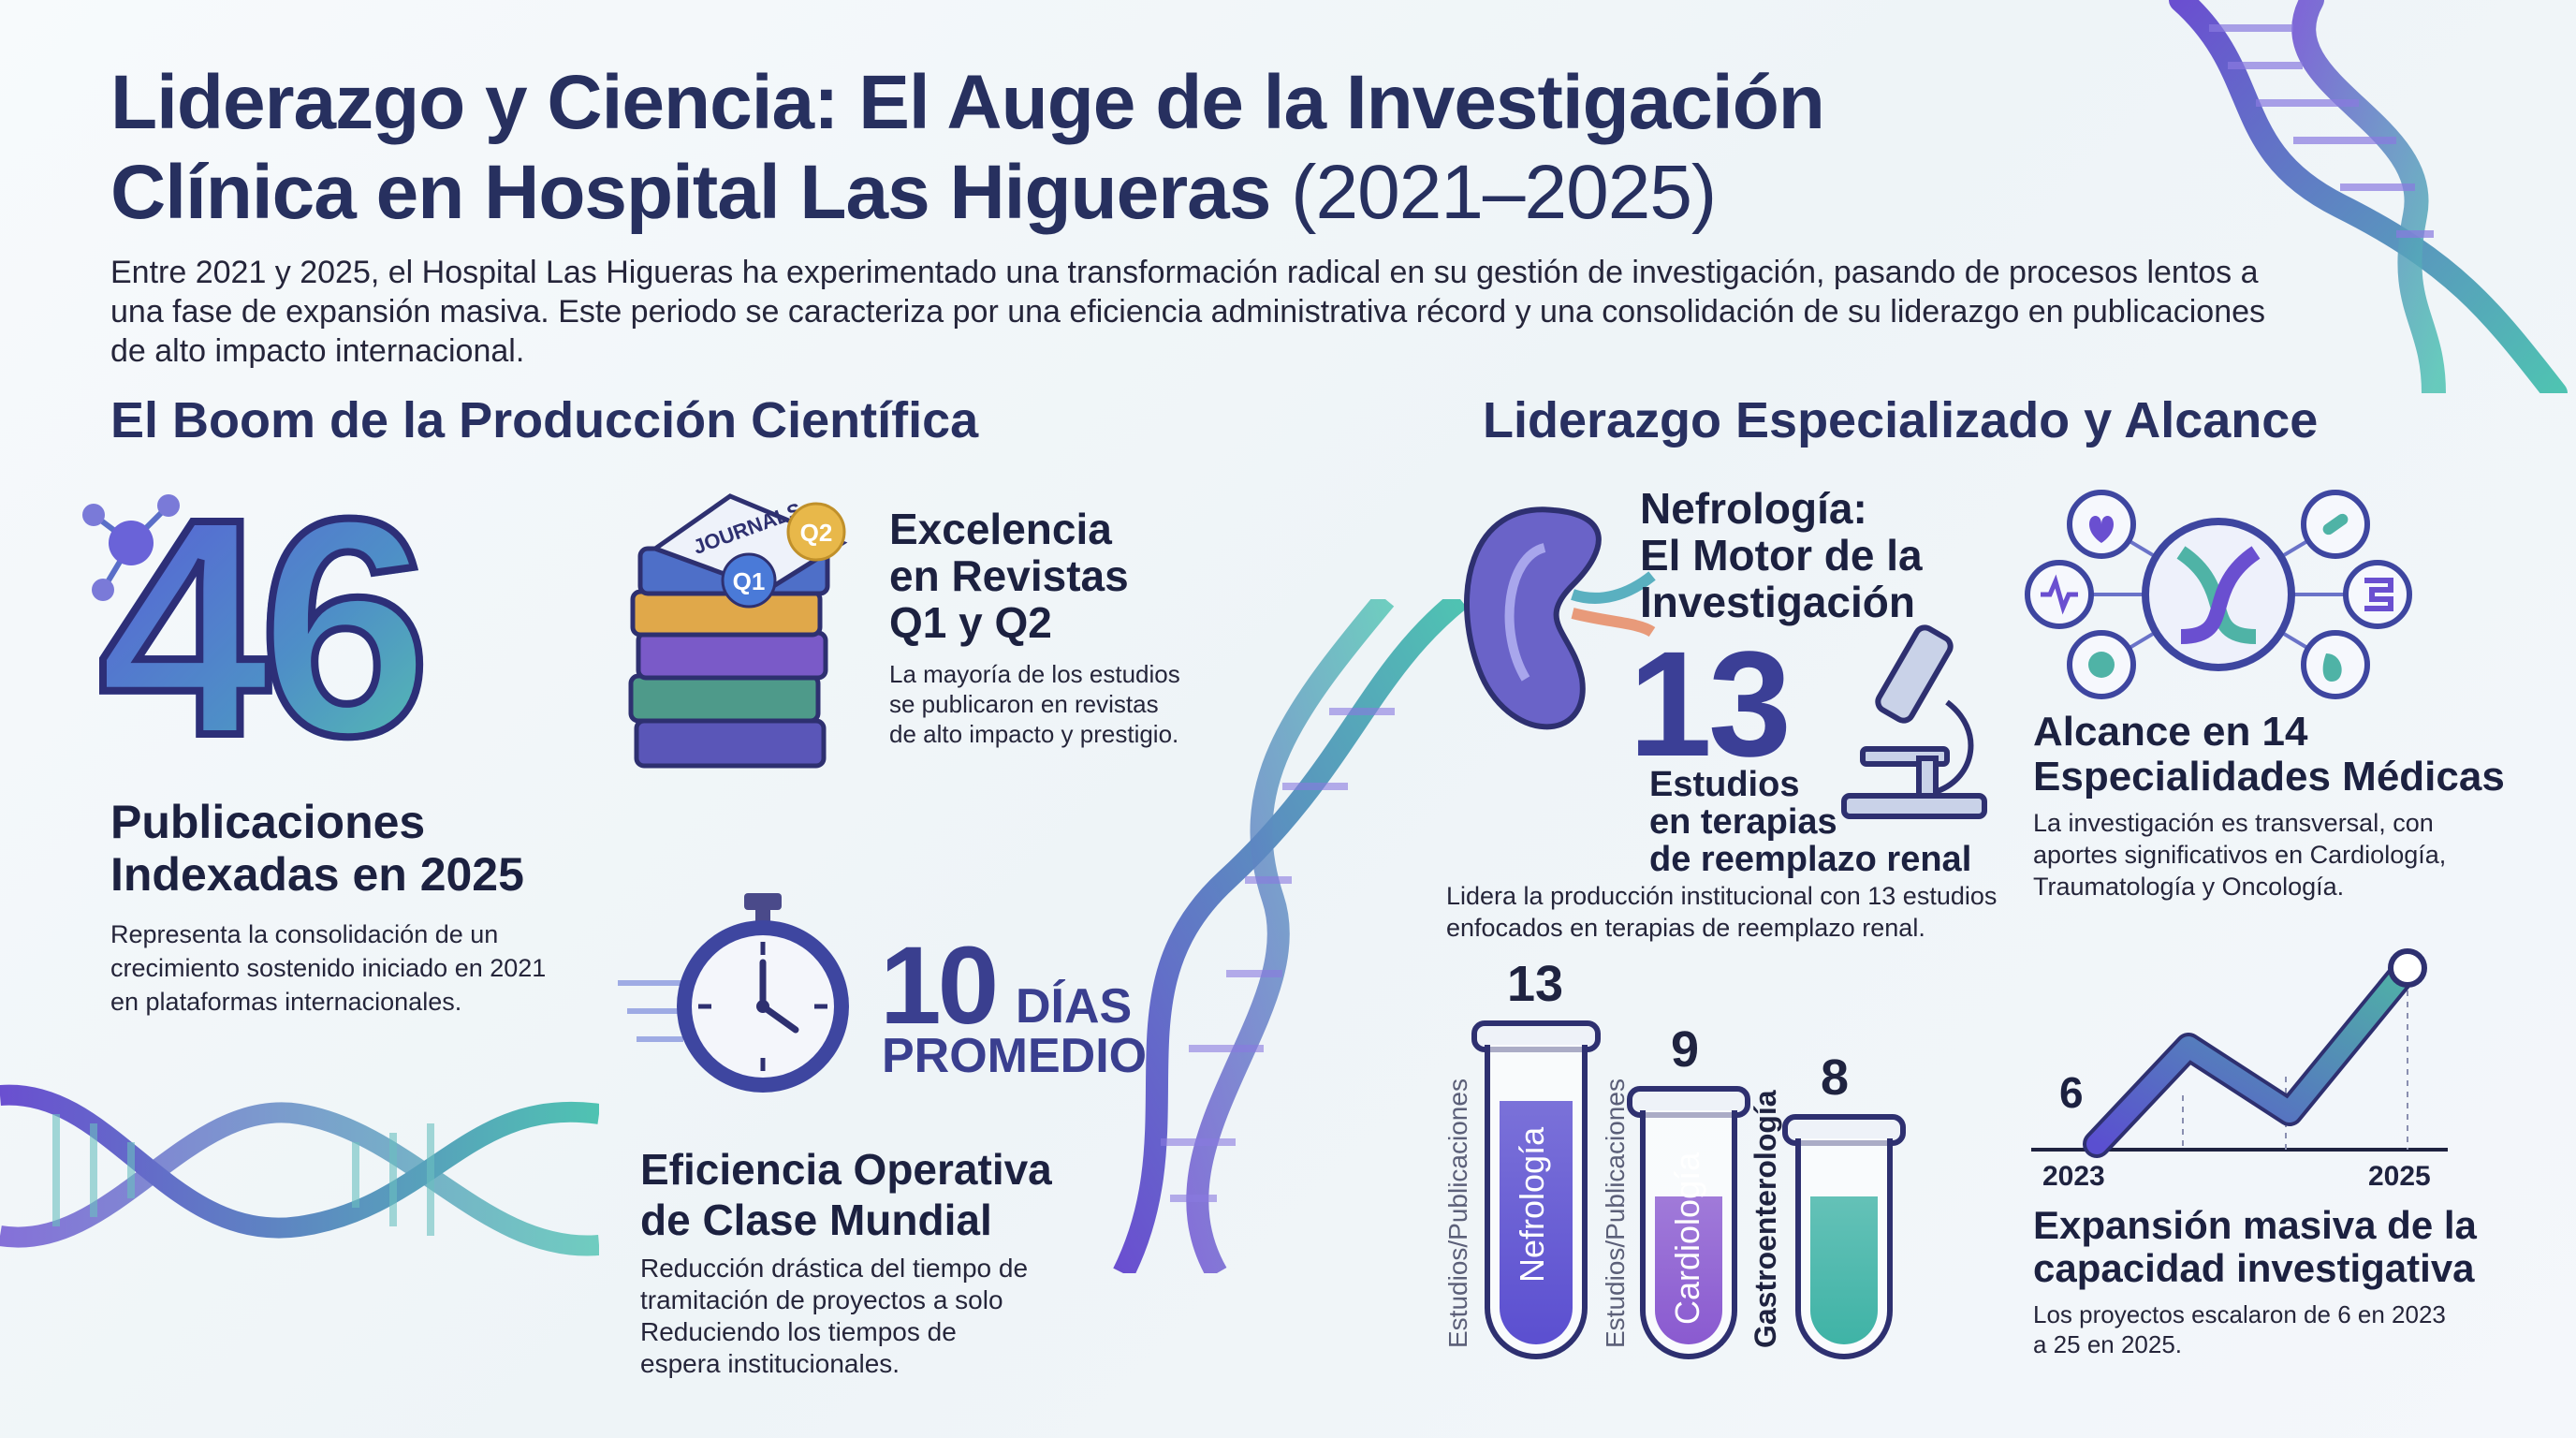  Describe the element at coordinates (544, 420) in the screenshot. I see `left-section-heading: El Boom de la Producción Científica` at that location.